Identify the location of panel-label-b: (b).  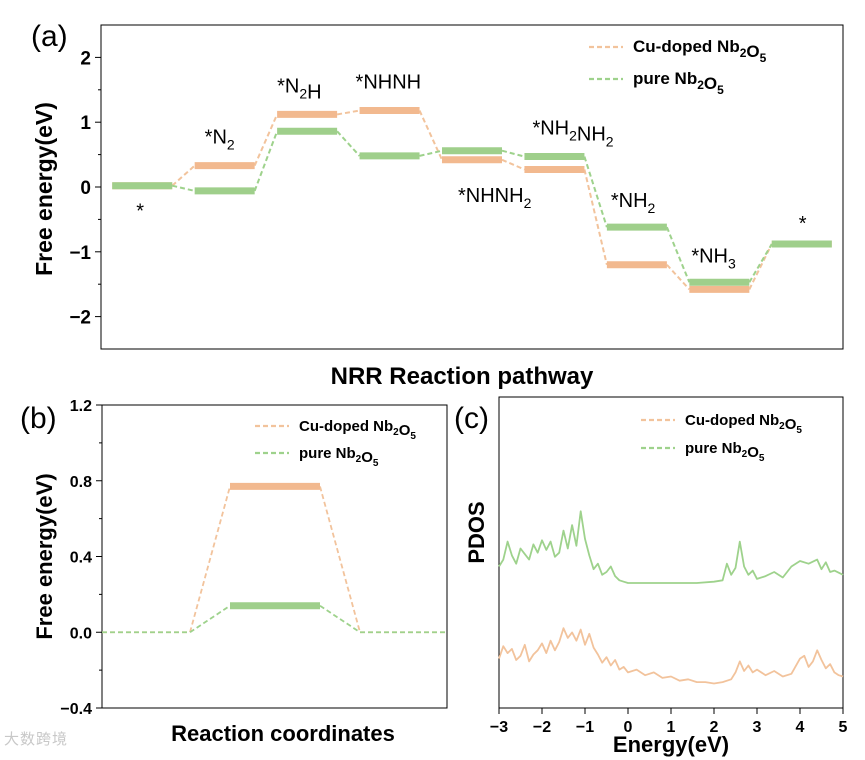
(38, 418).